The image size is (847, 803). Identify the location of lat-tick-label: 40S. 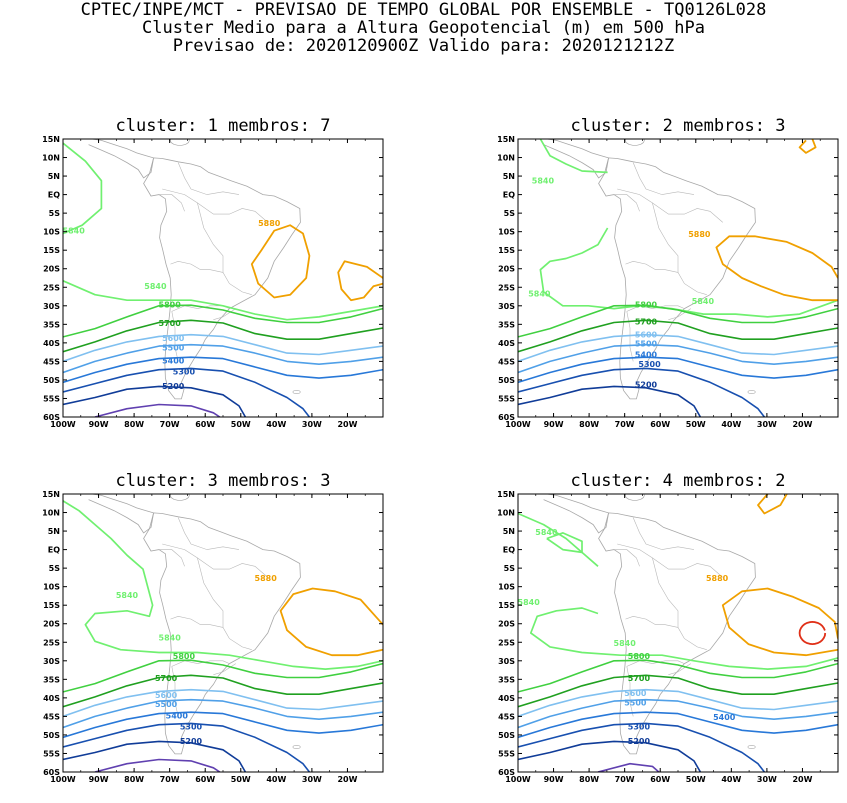
(51, 698).